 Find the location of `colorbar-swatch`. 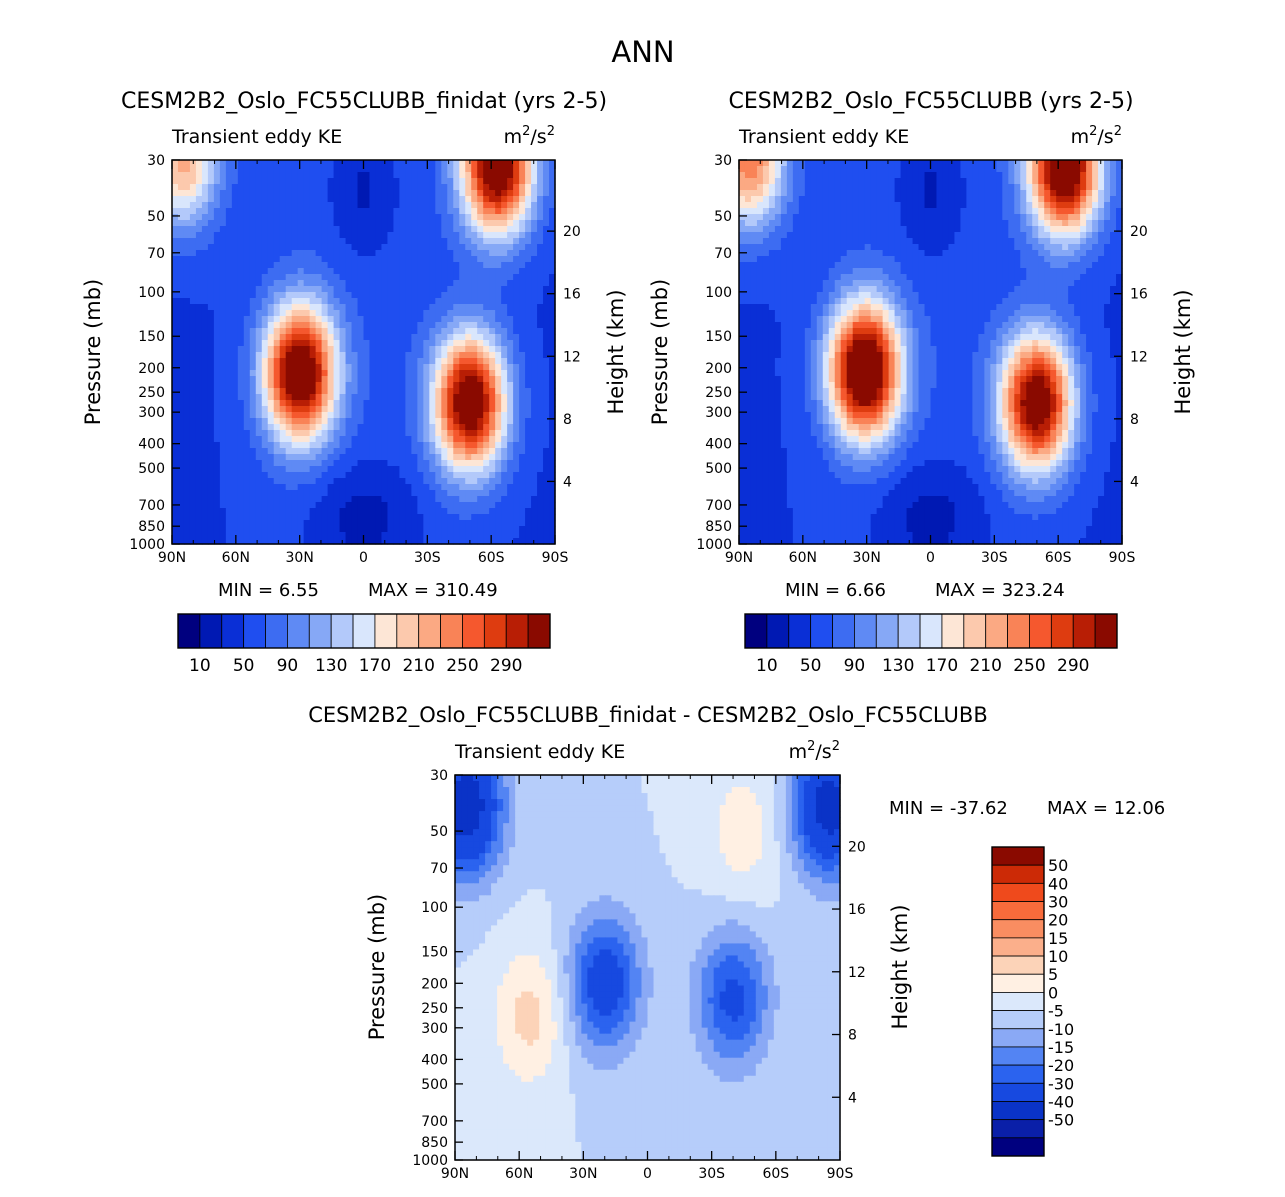

colorbar-swatch is located at coordinates (429, 631).